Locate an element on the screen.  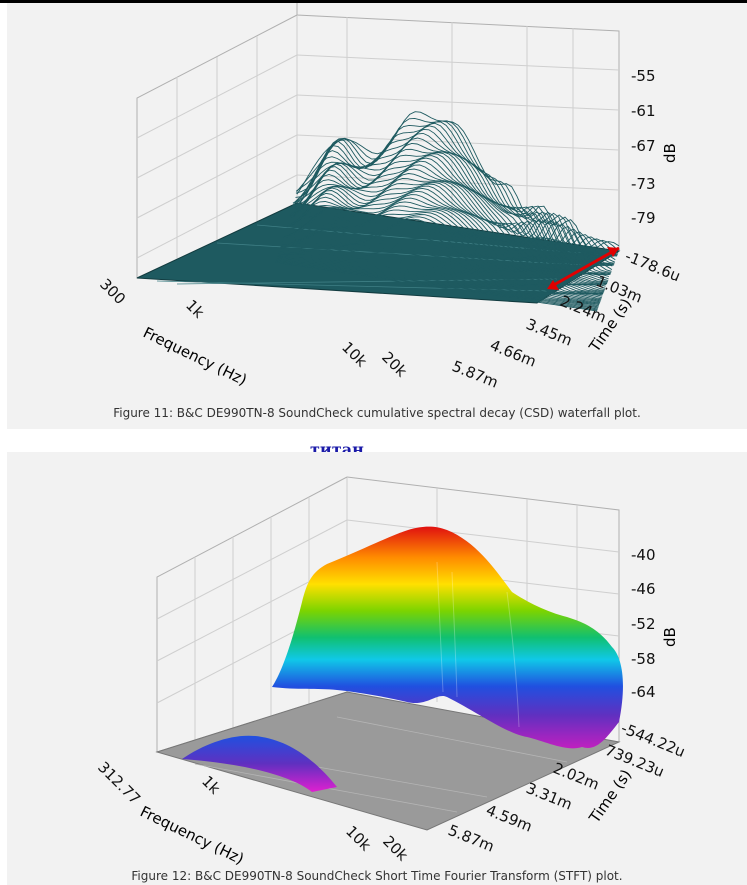
z-tick-label: -79 is located at coordinates (643, 218).